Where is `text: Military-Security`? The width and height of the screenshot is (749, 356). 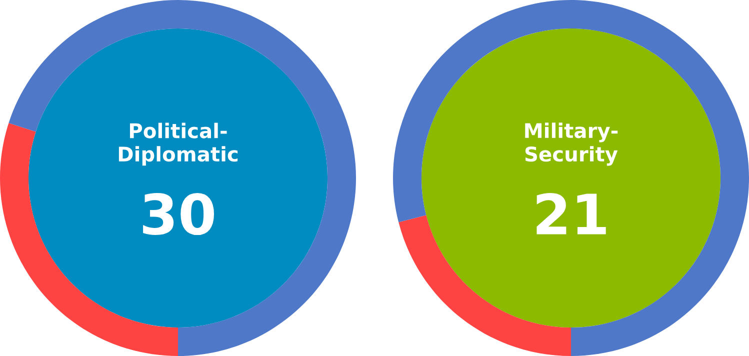 text: Military-Security is located at coordinates (571, 144).